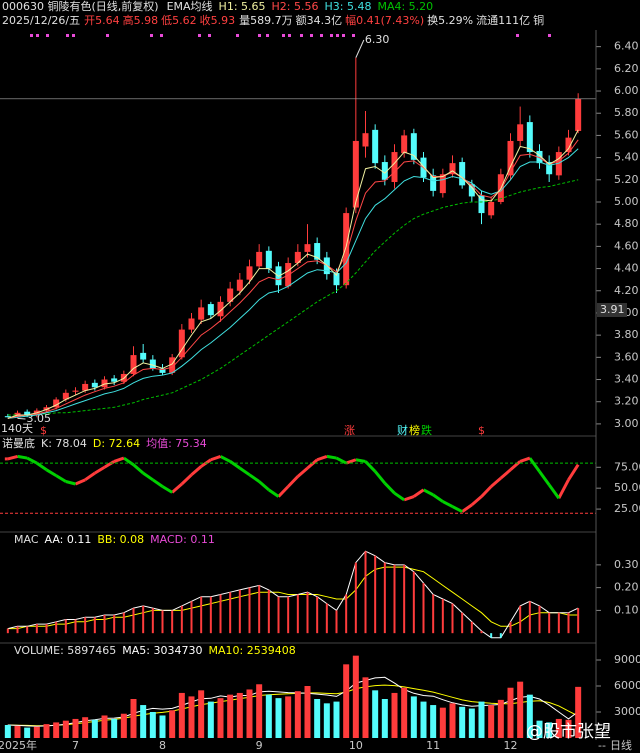 The width and height of the screenshot is (640, 753). I want to click on open: 开5.64, so click(102, 20).